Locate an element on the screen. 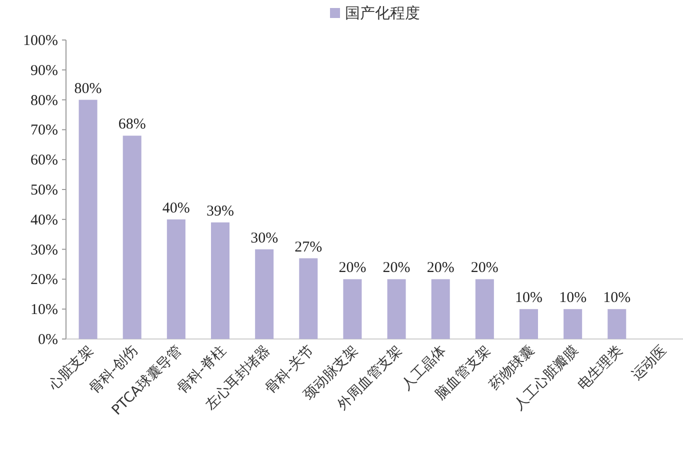  data-label: 40% is located at coordinates (176, 208).